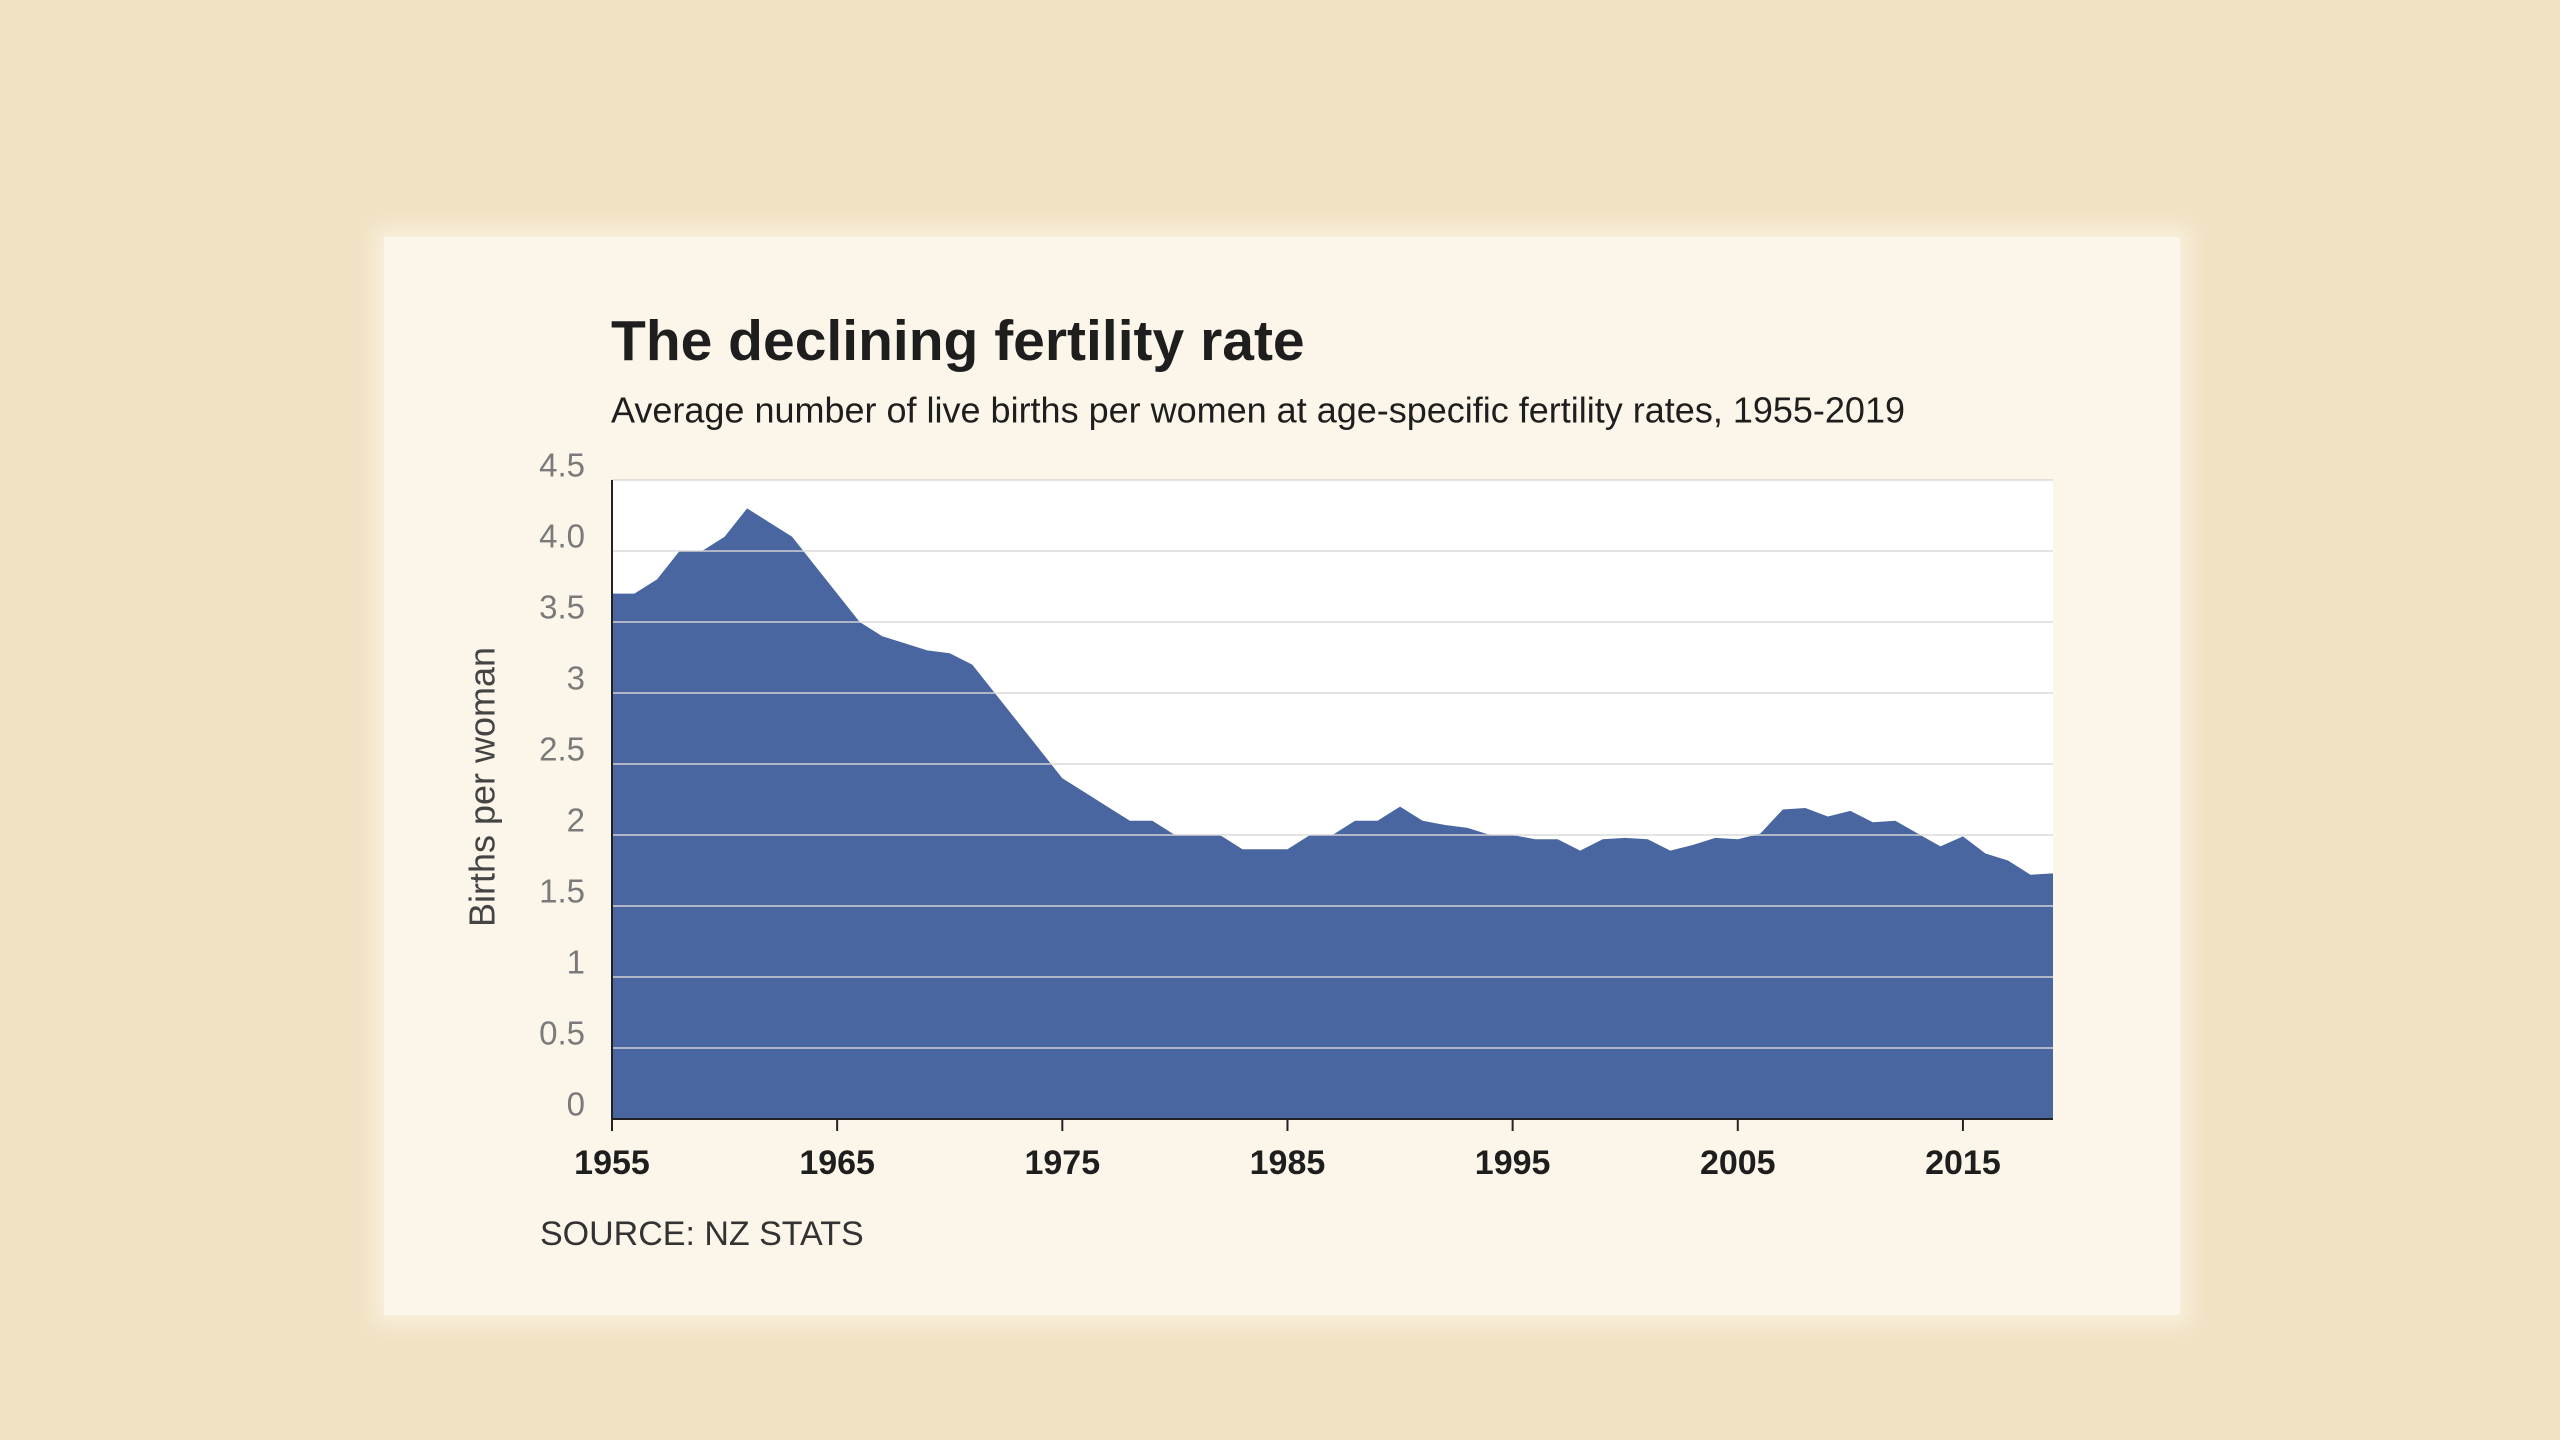 The height and width of the screenshot is (1440, 2560). Describe the element at coordinates (1062, 1163) in the screenshot. I see `x-tick-label: 1975` at that location.